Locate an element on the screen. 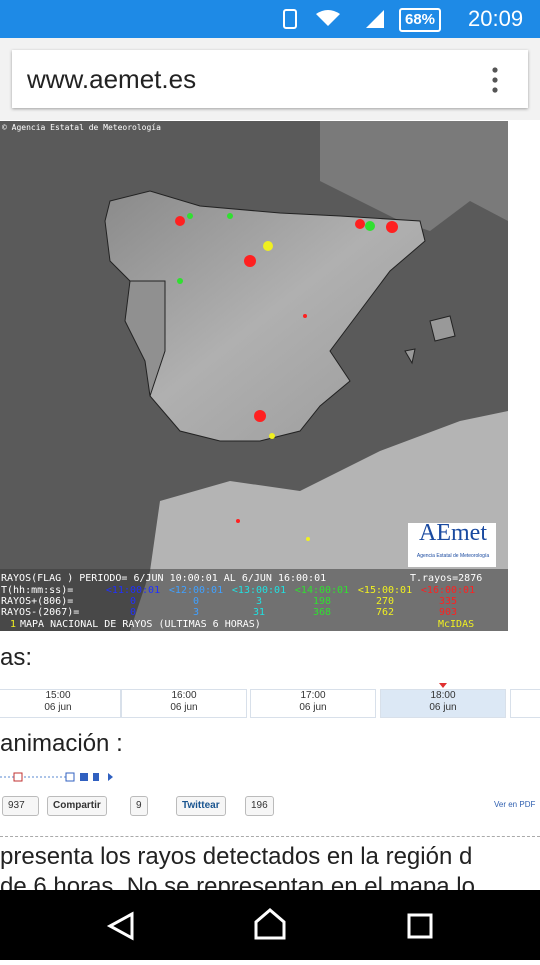 The width and height of the screenshot is (540, 965). lightning-strikes is located at coordinates (286, 377).